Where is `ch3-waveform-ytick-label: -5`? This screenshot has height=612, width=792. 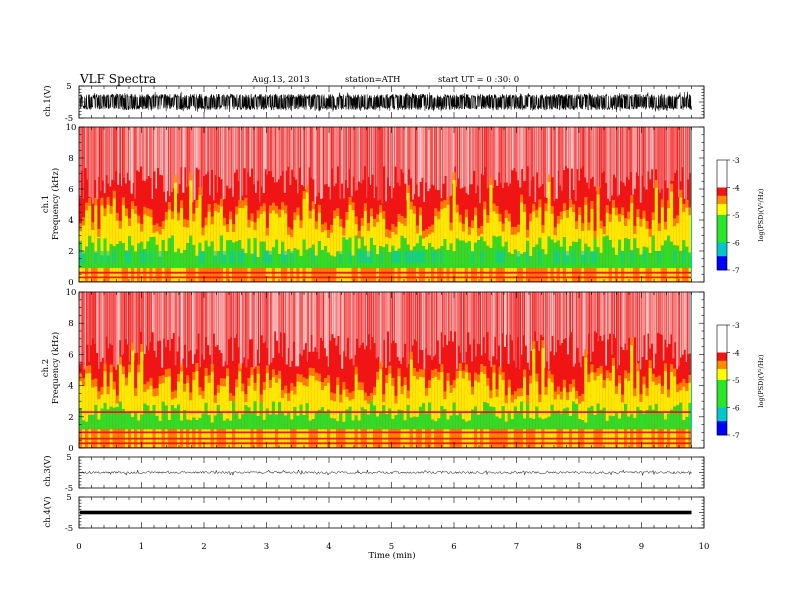 ch3-waveform-ytick-label: -5 is located at coordinates (69, 489).